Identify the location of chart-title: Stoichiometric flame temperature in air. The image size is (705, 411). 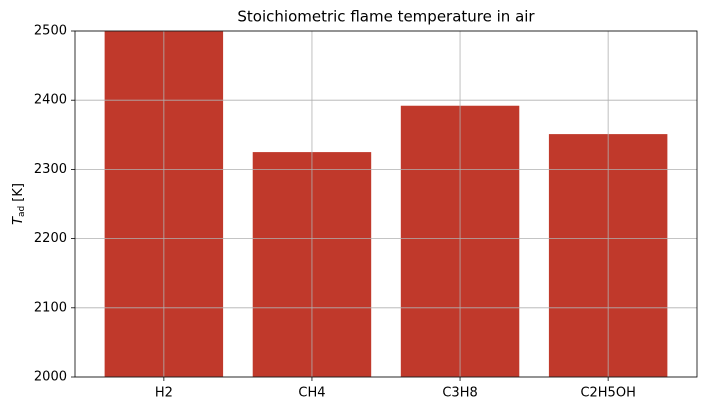
(386, 17).